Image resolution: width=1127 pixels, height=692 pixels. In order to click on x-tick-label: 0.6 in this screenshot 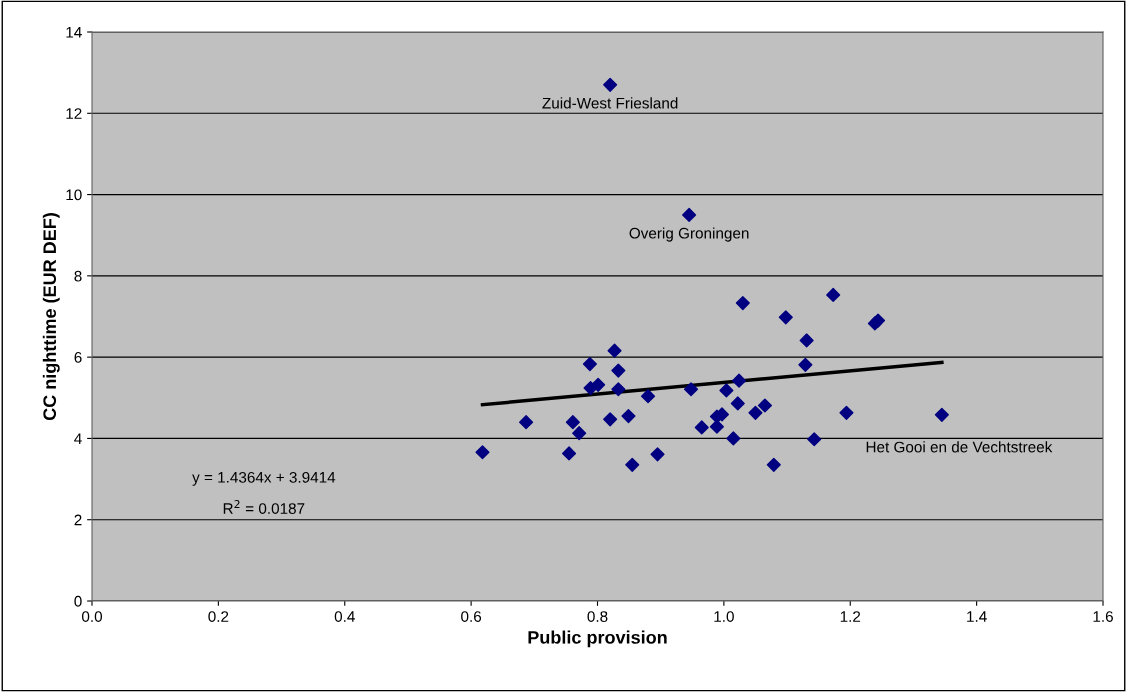, I will do `click(471, 616)`.